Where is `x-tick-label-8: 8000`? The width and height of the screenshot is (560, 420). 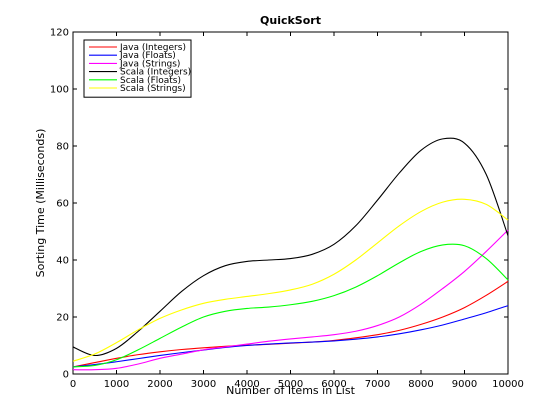 x-tick-label-8: 8000 is located at coordinates (420, 384).